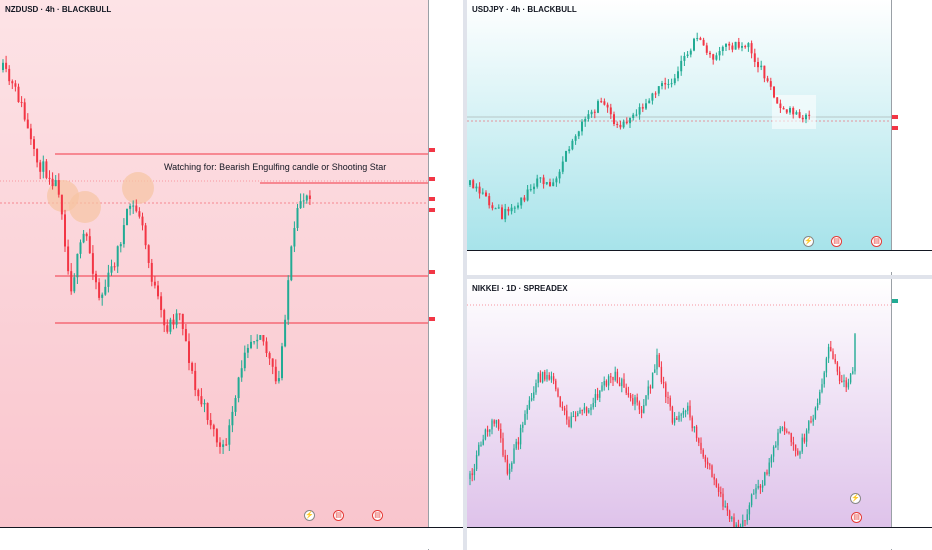 This screenshot has height=550, width=932. What do you see at coordinates (911, 414) in the screenshot?
I see `nikkei-price-axis` at bounding box center [911, 414].